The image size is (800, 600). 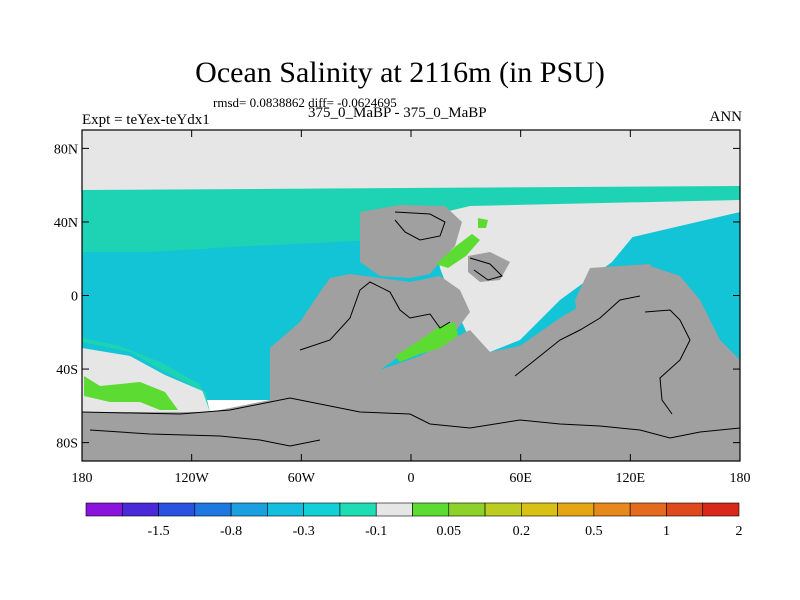 What do you see at coordinates (74, 297) in the screenshot?
I see `y-tick-label-2: 0` at bounding box center [74, 297].